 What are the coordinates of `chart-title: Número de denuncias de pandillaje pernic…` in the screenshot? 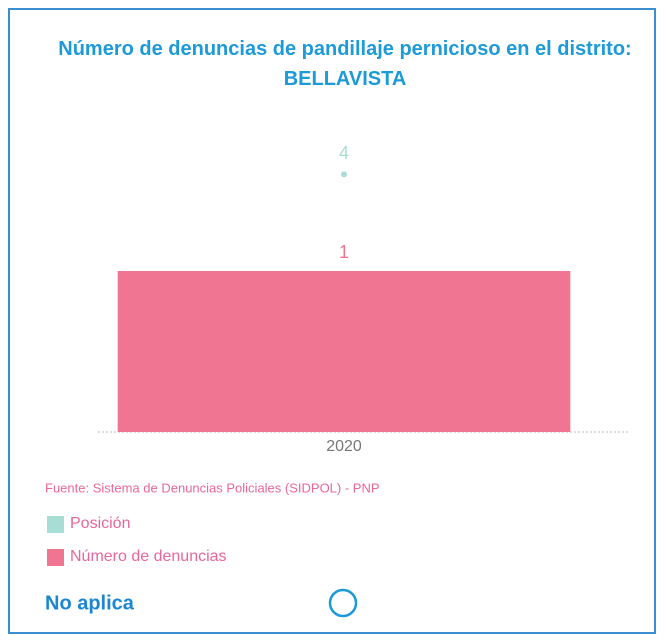 It's located at (345, 64).